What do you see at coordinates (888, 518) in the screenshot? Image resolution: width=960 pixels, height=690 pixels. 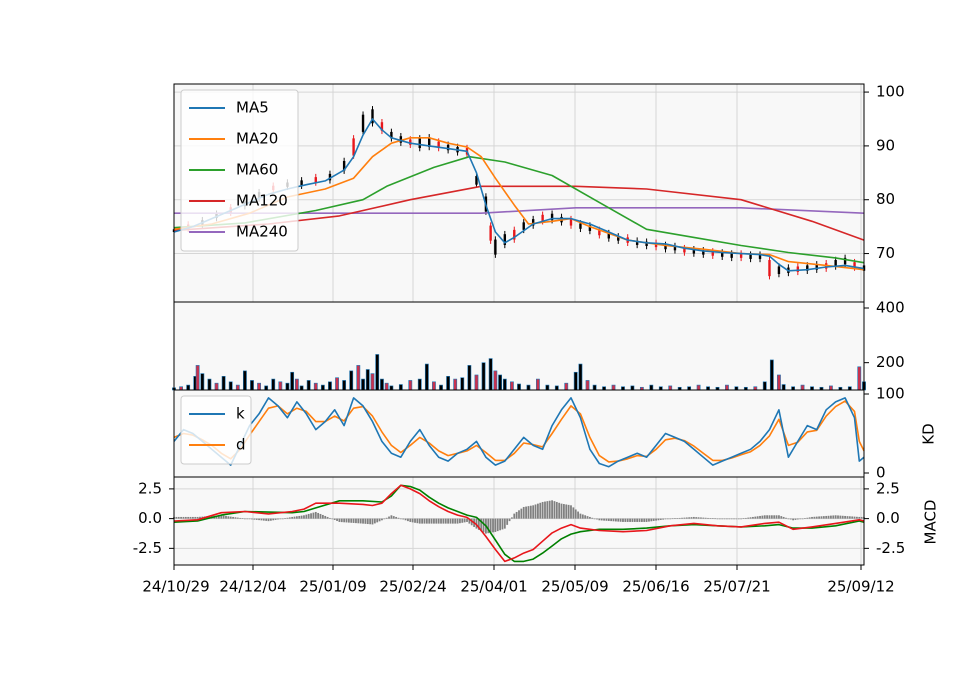 I see `macd-right-tick-label: 0.0` at bounding box center [888, 518].